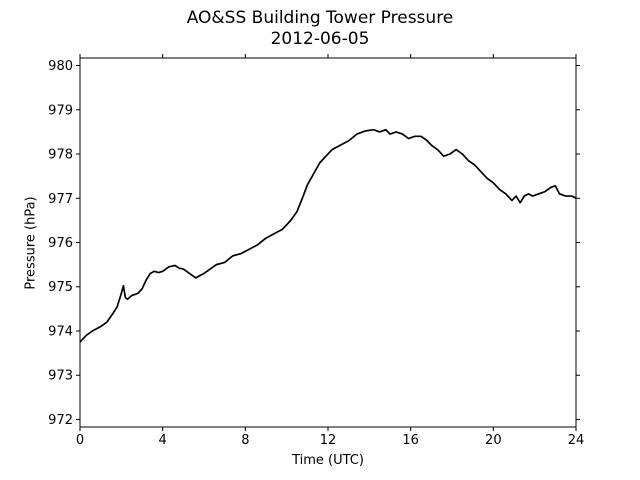 The height and width of the screenshot is (480, 640). What do you see at coordinates (31, 243) in the screenshot?
I see `y-axis-label: Pressure (hPa)` at bounding box center [31, 243].